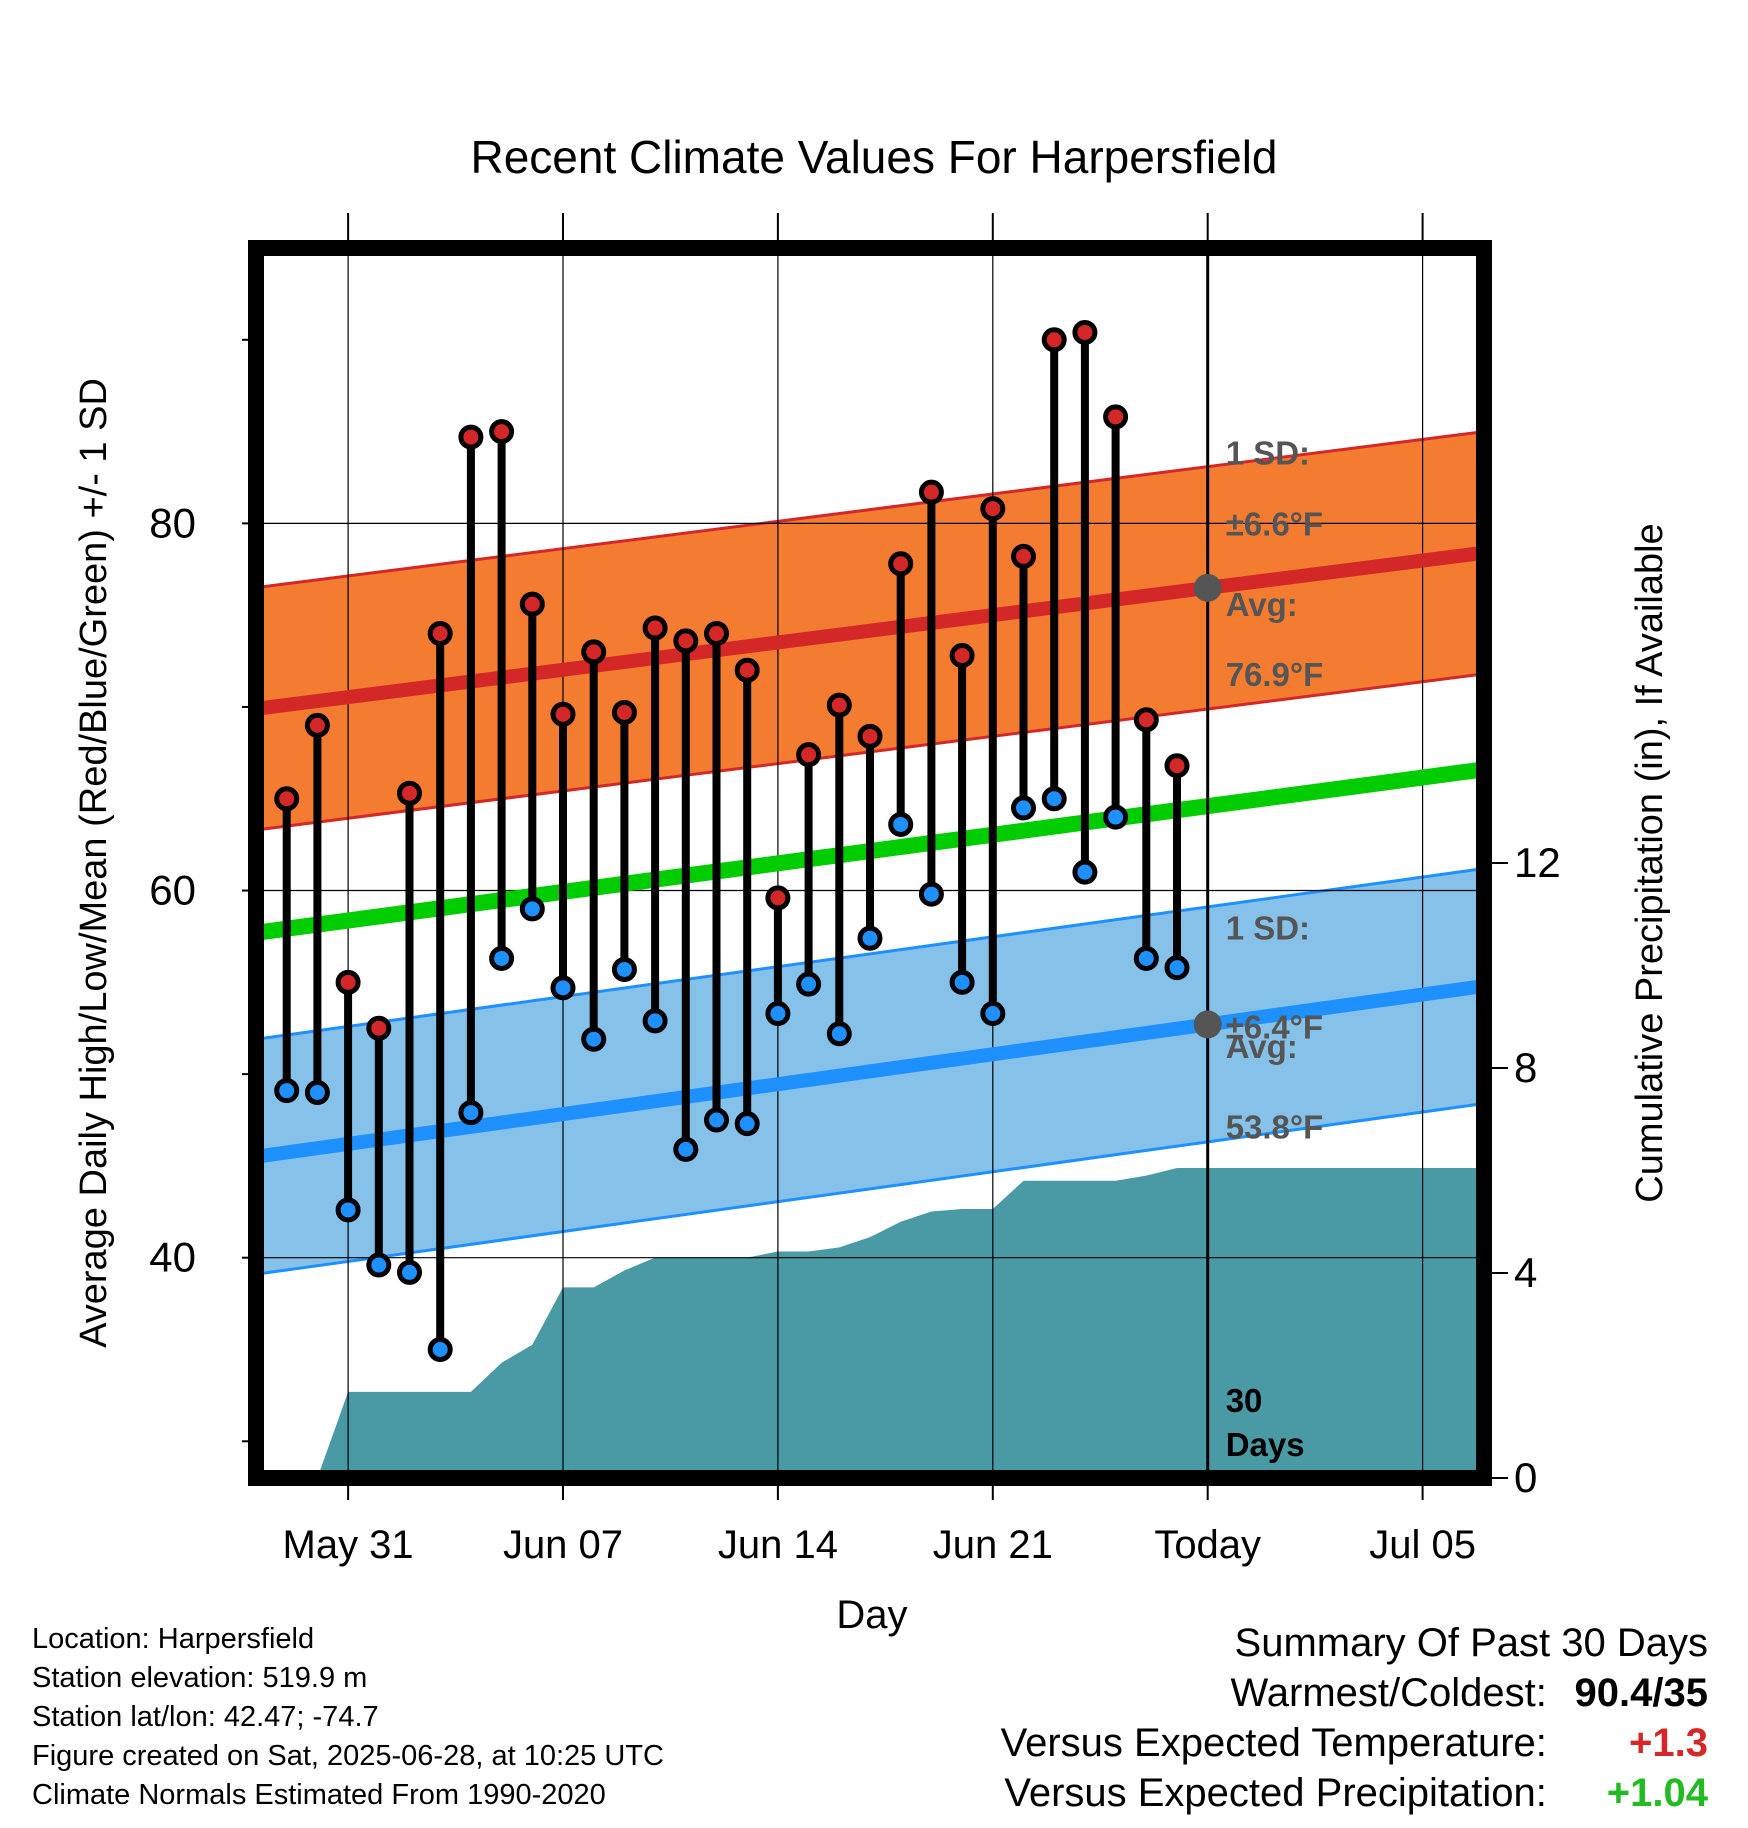 The height and width of the screenshot is (1828, 1748). I want to click on x-tick-label-3: Jun 21, so click(993, 1545).